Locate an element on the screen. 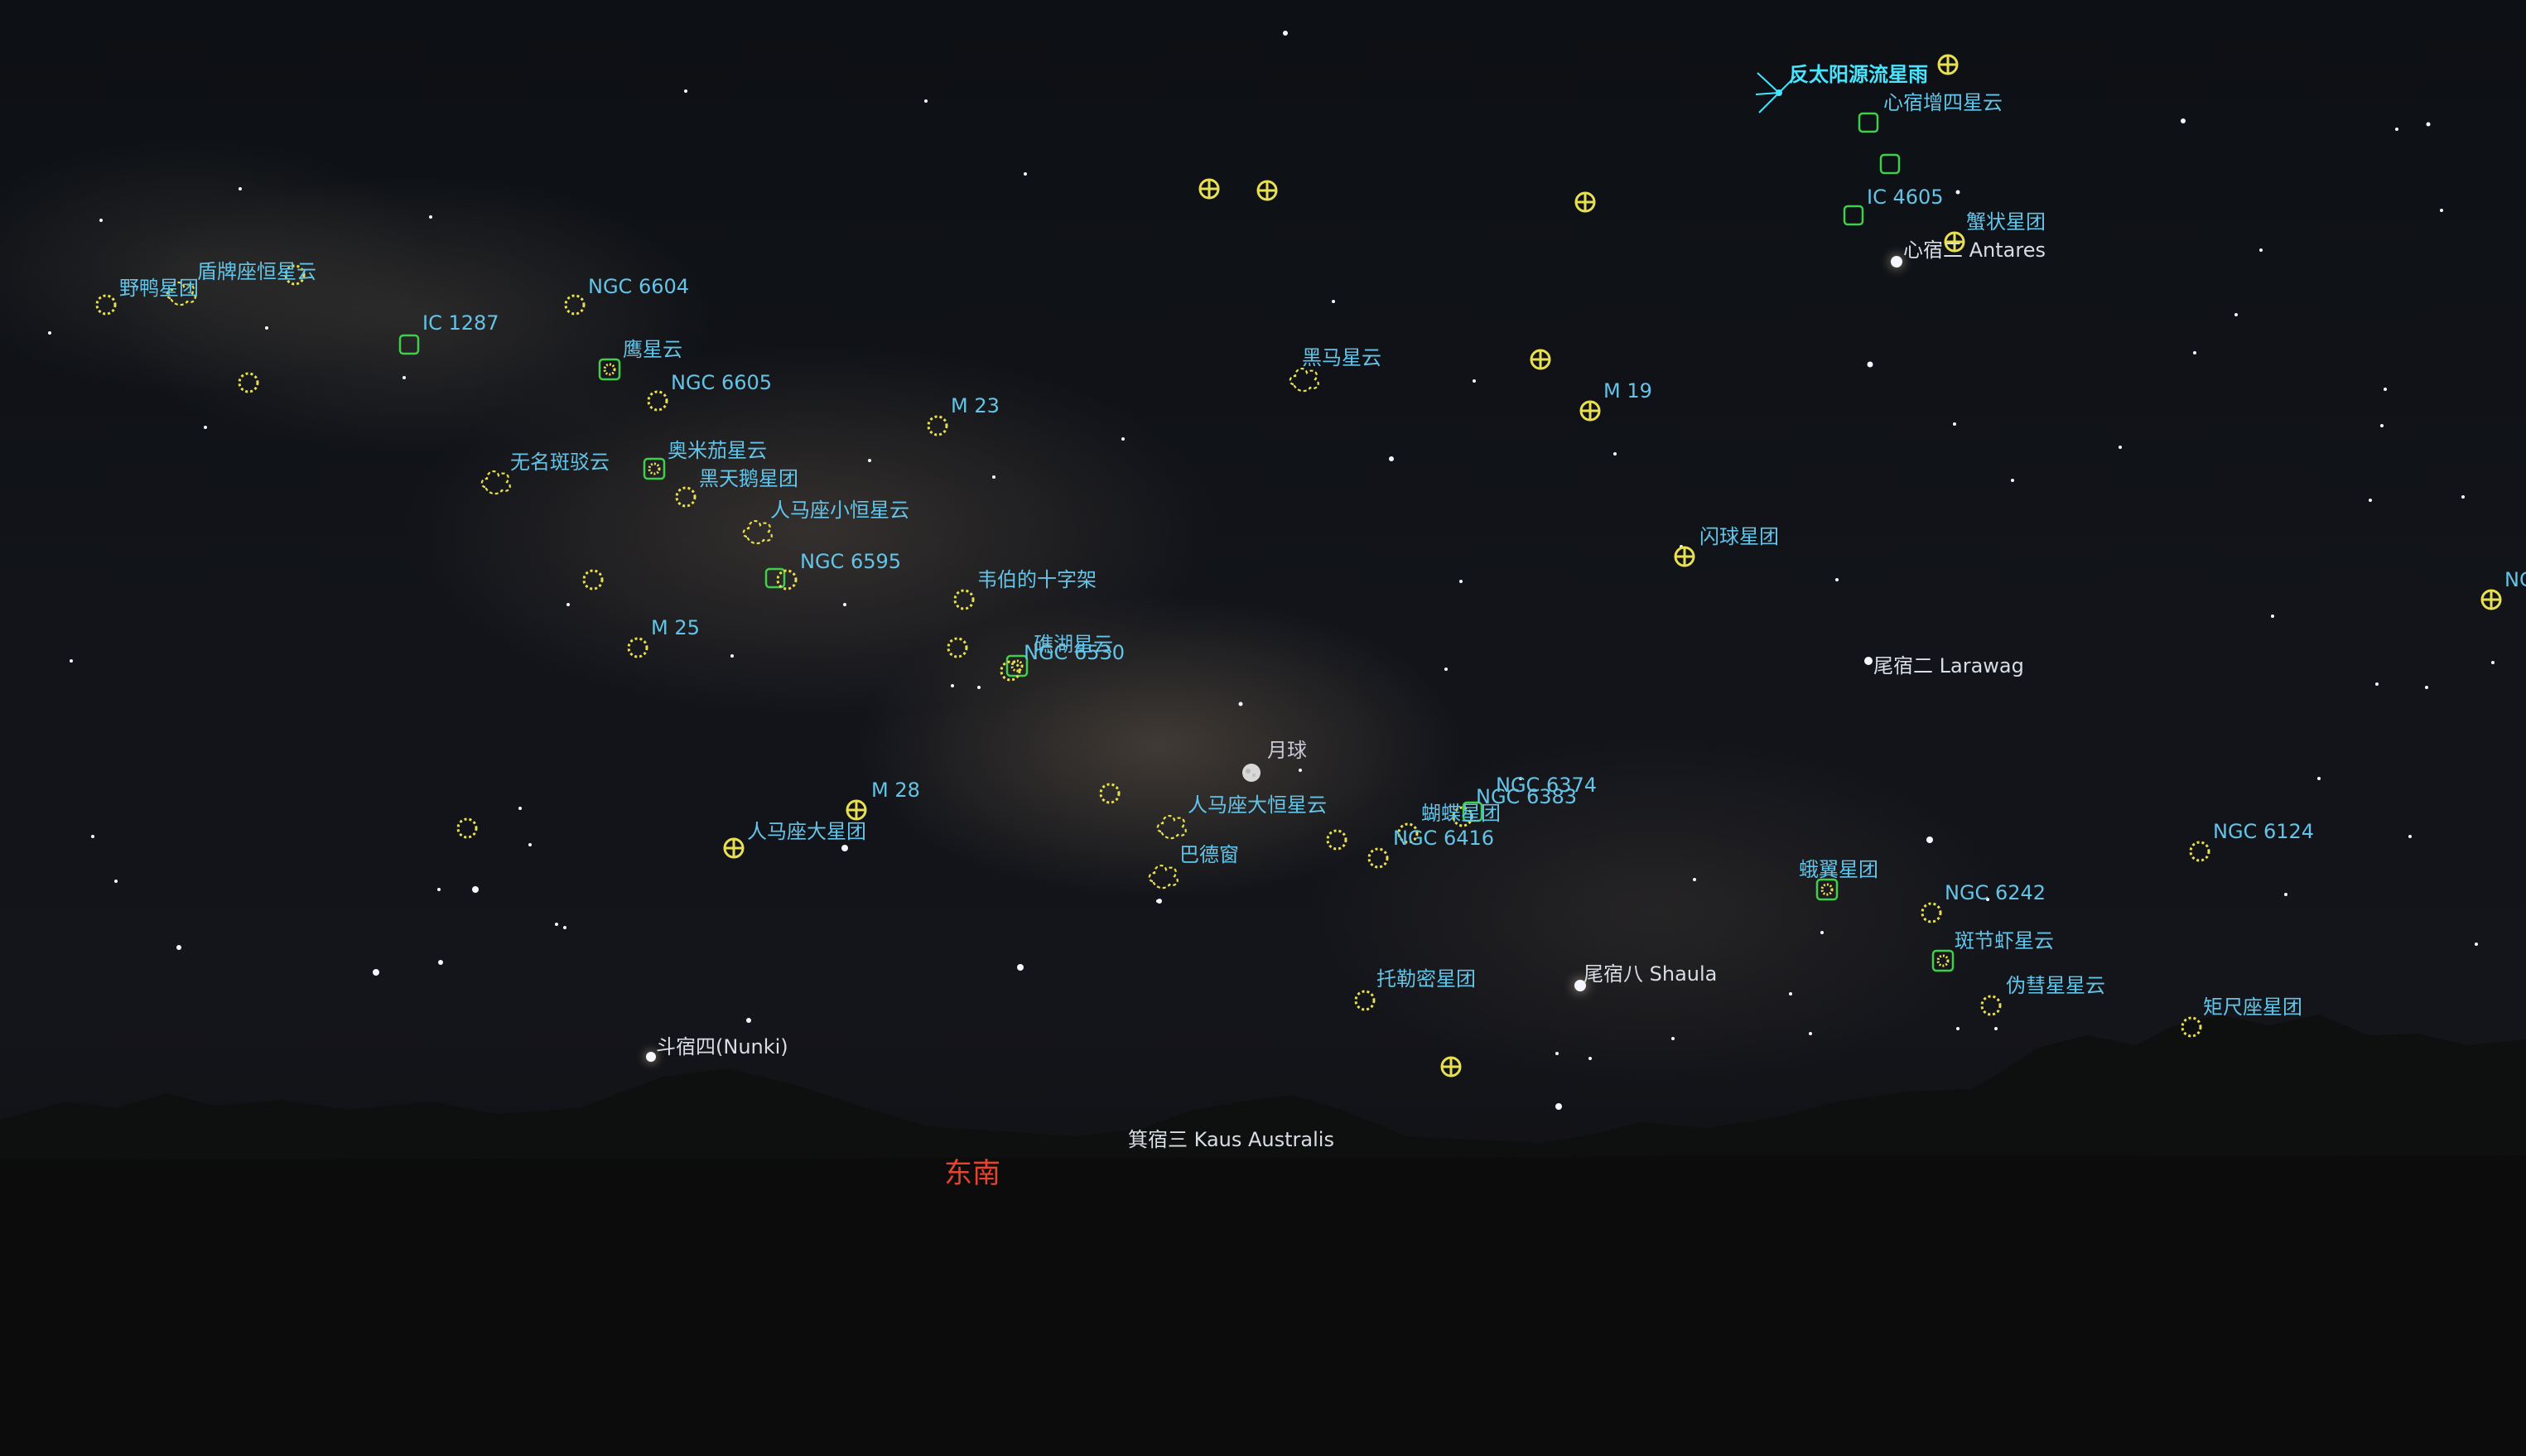 This screenshot has width=2526, height=1456. scutum-cloud-label: 盾牌座恒星云 is located at coordinates (256, 271).